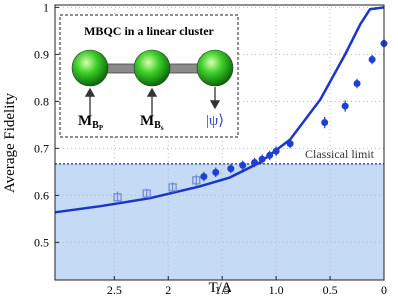 The width and height of the screenshot is (398, 304). What do you see at coordinates (384, 290) in the screenshot?
I see `x-tick-label: 0` at bounding box center [384, 290].